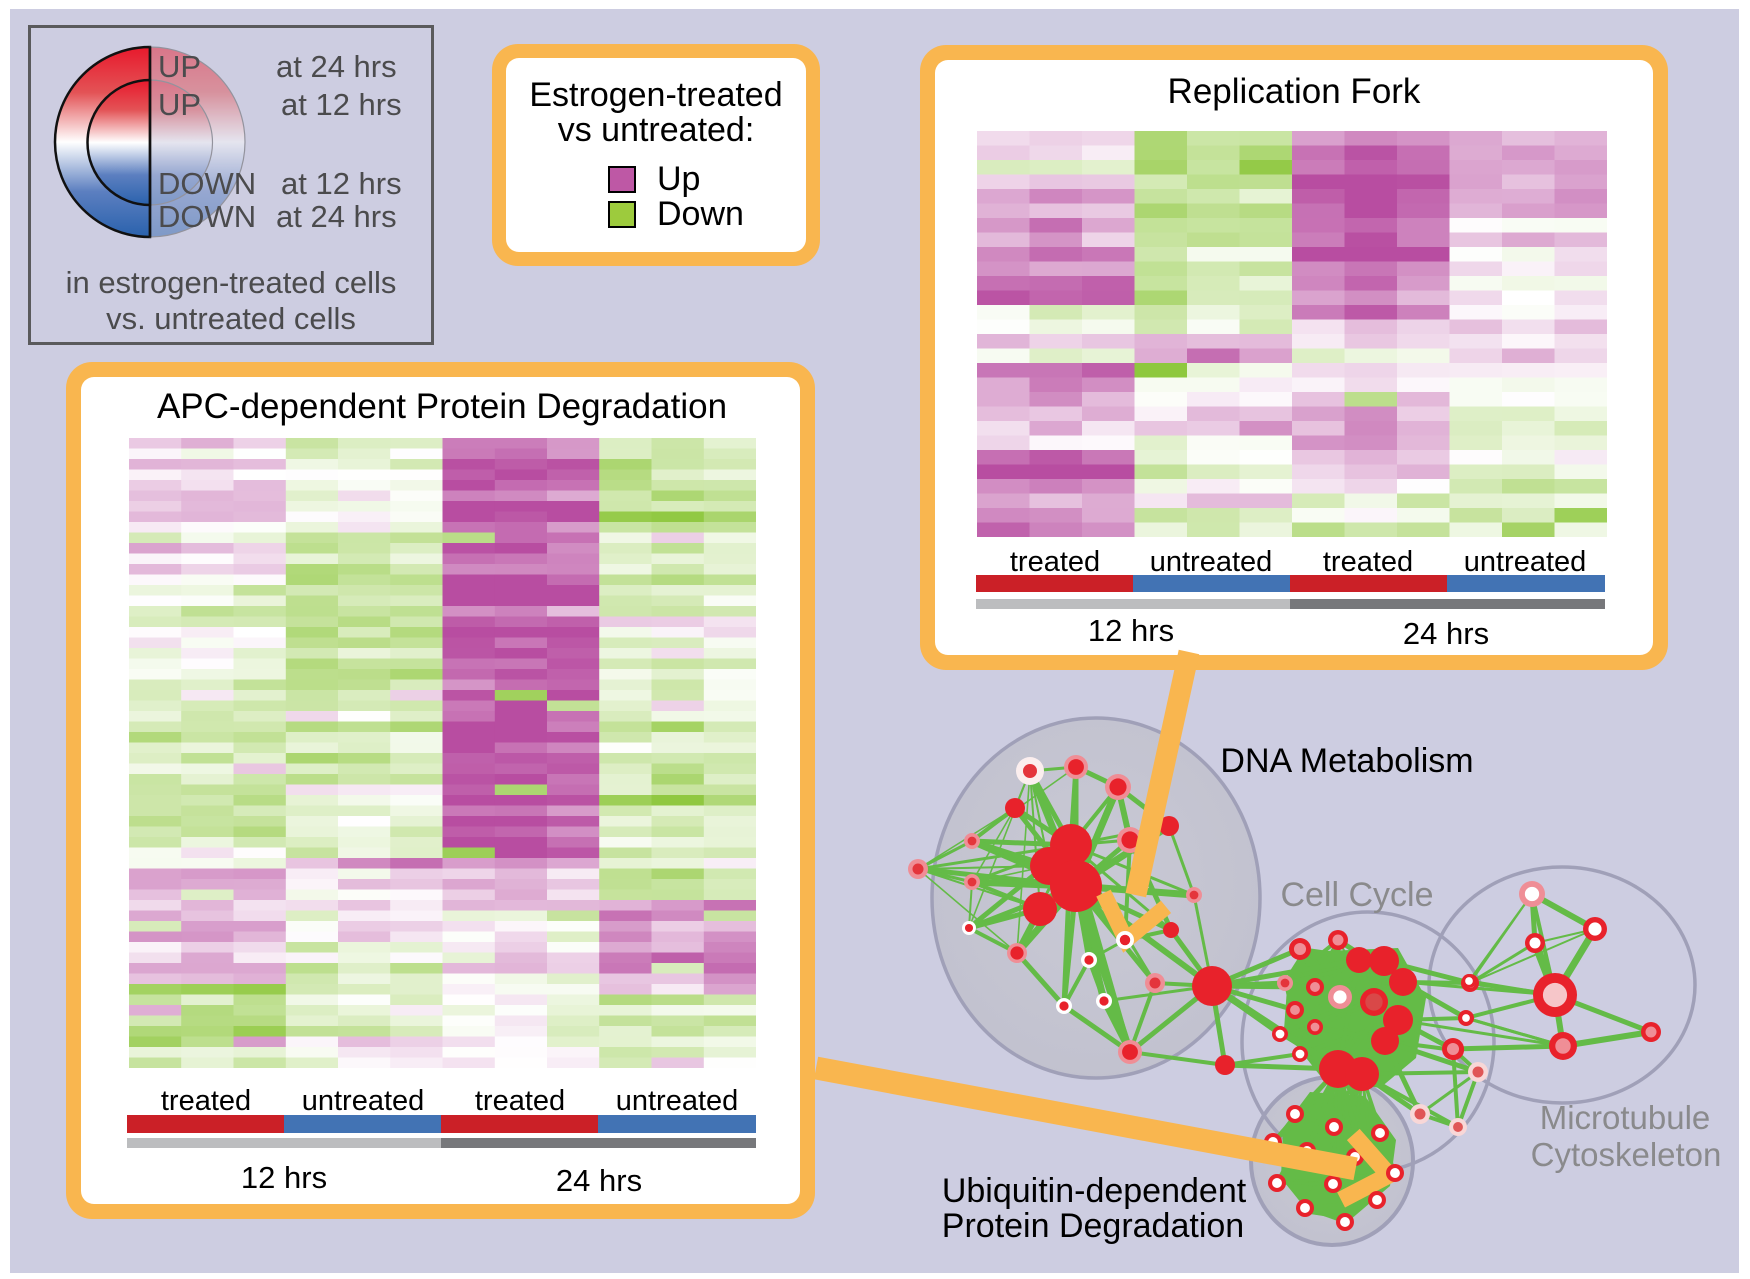 The image size is (1750, 1279). What do you see at coordinates (1346, 761) in the screenshot?
I see `svg-text: DNA Metabolism` at bounding box center [1346, 761].